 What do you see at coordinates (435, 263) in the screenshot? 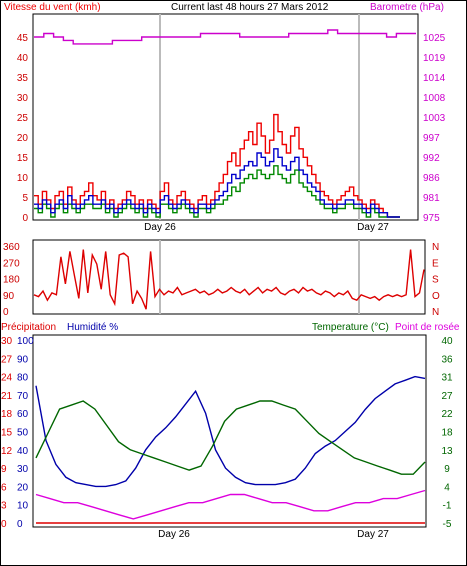
I see `compass-tick-3: E` at bounding box center [435, 263].